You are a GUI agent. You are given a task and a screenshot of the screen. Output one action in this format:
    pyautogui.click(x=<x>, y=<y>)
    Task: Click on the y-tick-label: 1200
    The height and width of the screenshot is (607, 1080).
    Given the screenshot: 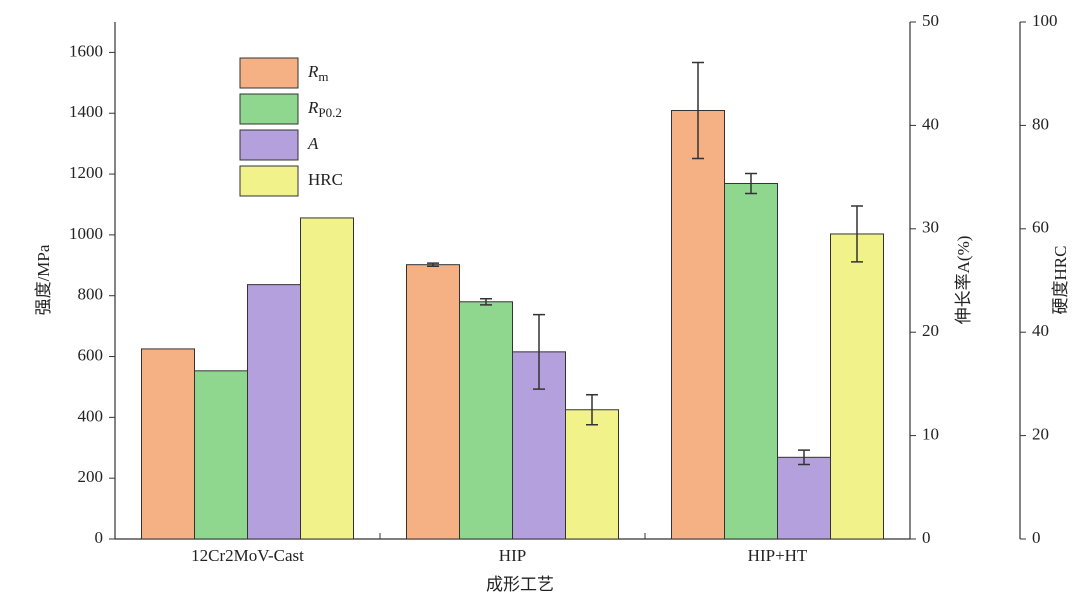 What is the action you would take?
    pyautogui.click(x=86, y=172)
    